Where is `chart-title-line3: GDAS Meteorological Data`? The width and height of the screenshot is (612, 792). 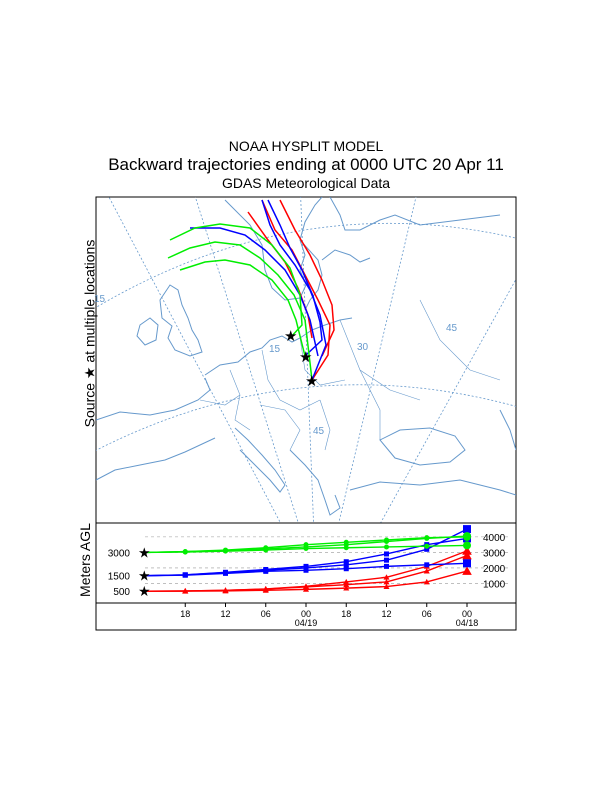 chart-title-line3: GDAS Meteorological Data is located at coordinates (306, 183).